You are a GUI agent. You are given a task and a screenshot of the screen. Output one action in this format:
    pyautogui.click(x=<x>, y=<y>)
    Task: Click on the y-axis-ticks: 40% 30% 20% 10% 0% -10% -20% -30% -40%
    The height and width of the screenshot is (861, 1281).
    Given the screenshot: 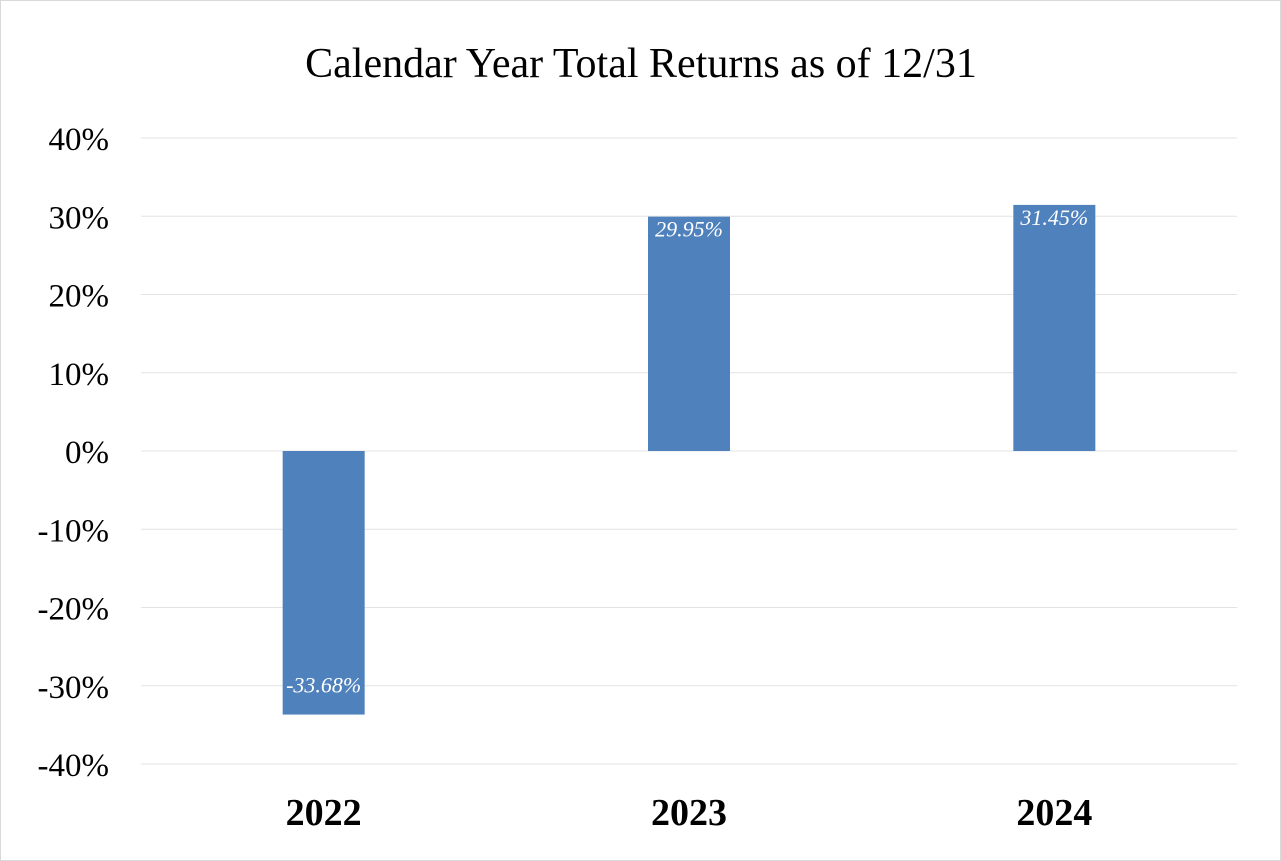 What is the action you would take?
    pyautogui.click(x=73, y=453)
    